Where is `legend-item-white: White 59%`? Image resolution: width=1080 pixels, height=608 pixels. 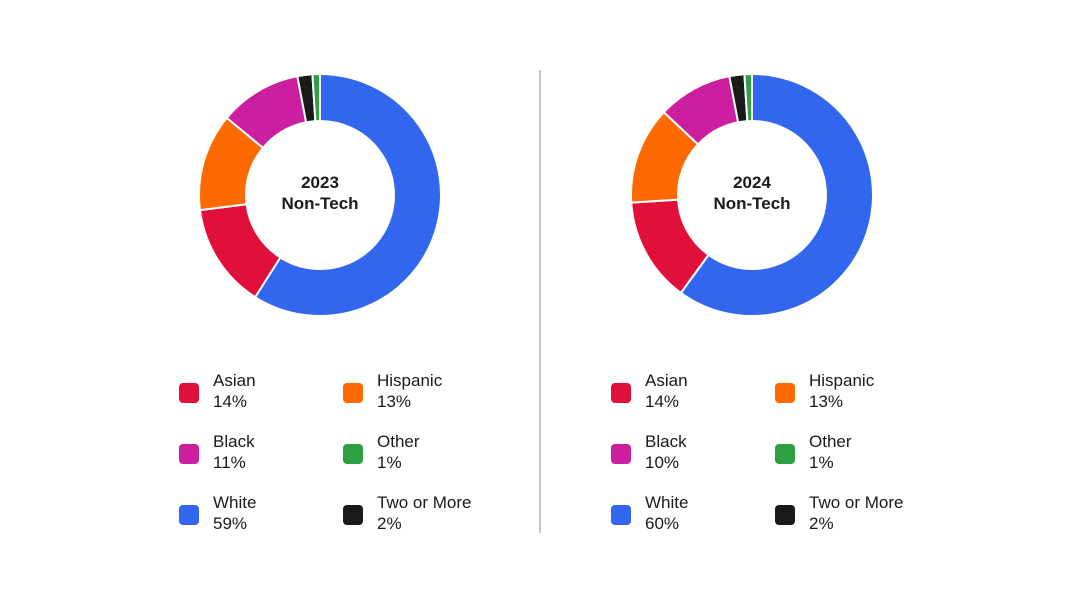
legend-item-white: White 59% is located at coordinates (259, 513).